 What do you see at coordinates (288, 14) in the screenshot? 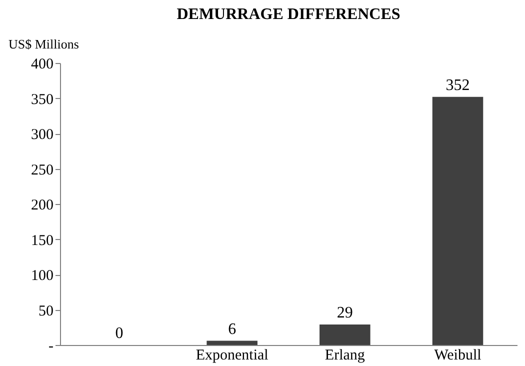
I see `chart-title: DEMURRAGE DIFFERENCES` at bounding box center [288, 14].